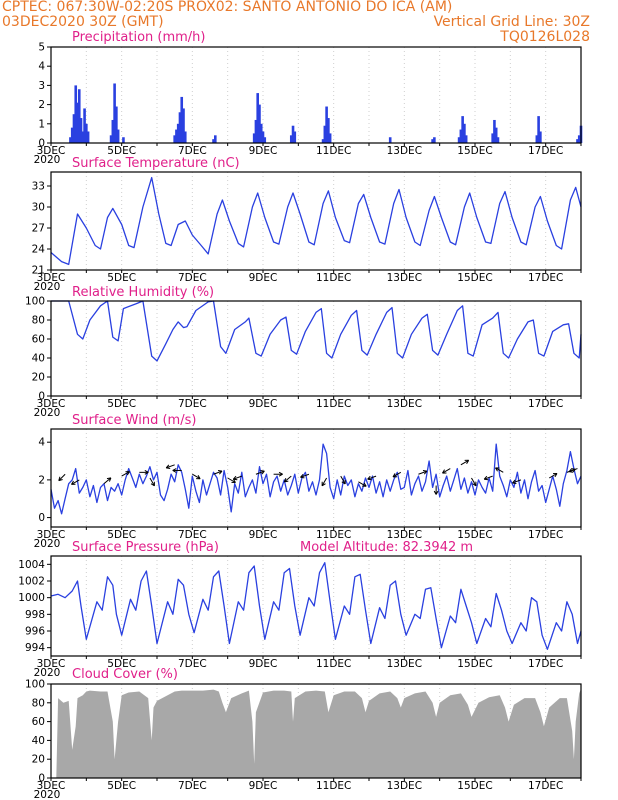  What do you see at coordinates (31, 598) in the screenshot?
I see `y-tick-label: 1000` at bounding box center [31, 598].